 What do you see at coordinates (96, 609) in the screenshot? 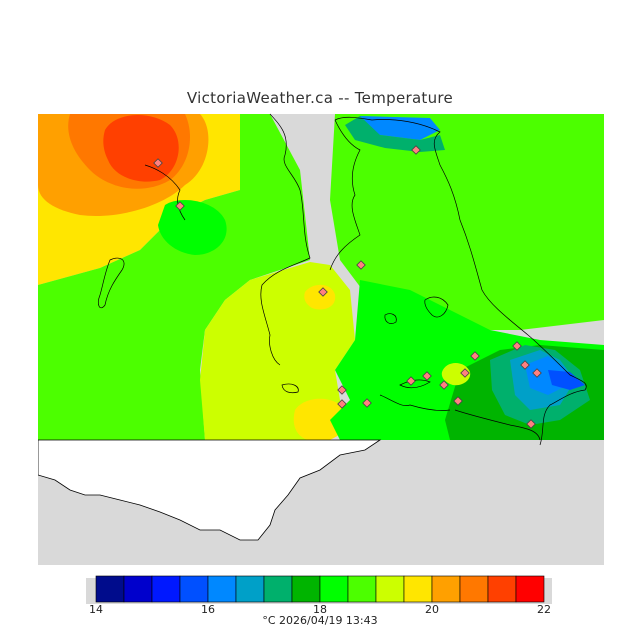
I see `colorbar-tick-label: 14` at bounding box center [96, 609].